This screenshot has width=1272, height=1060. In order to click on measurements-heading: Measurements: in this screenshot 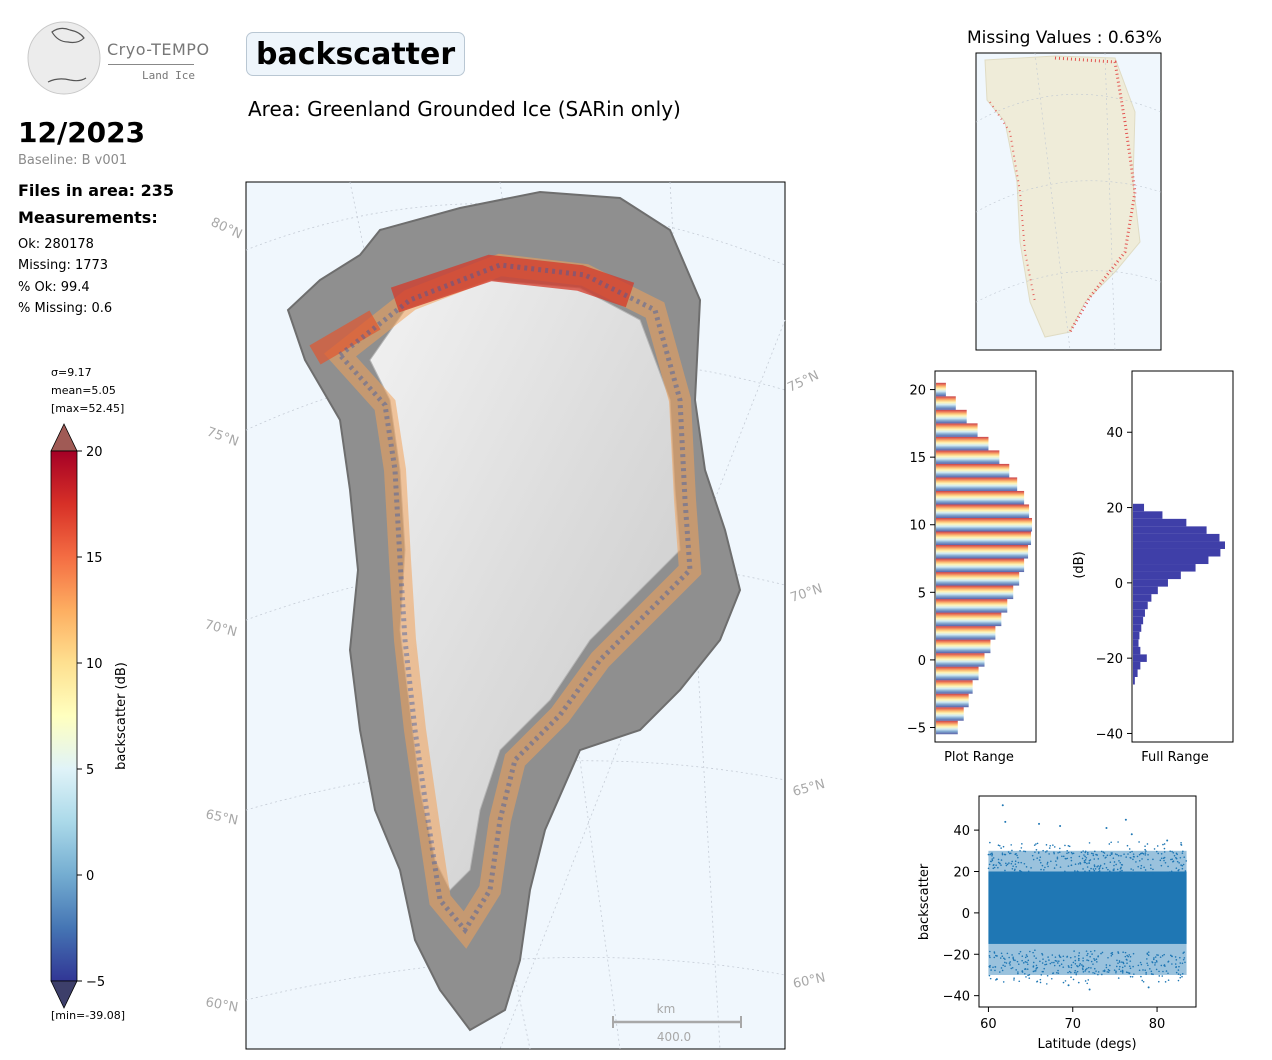, I will do `click(88, 217)`.